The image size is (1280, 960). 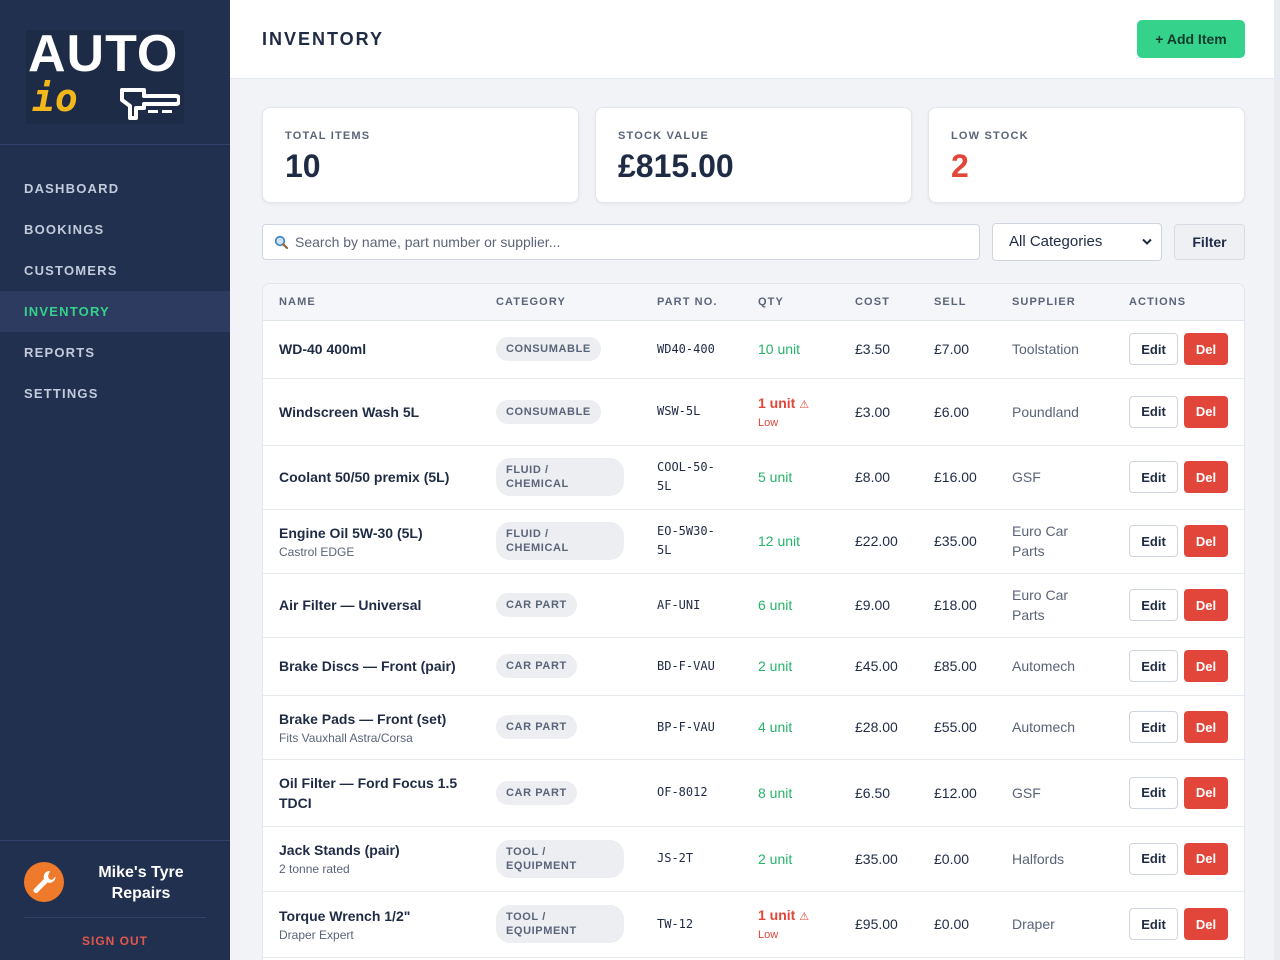 I want to click on item-description: Draper Expert, so click(x=316, y=934).